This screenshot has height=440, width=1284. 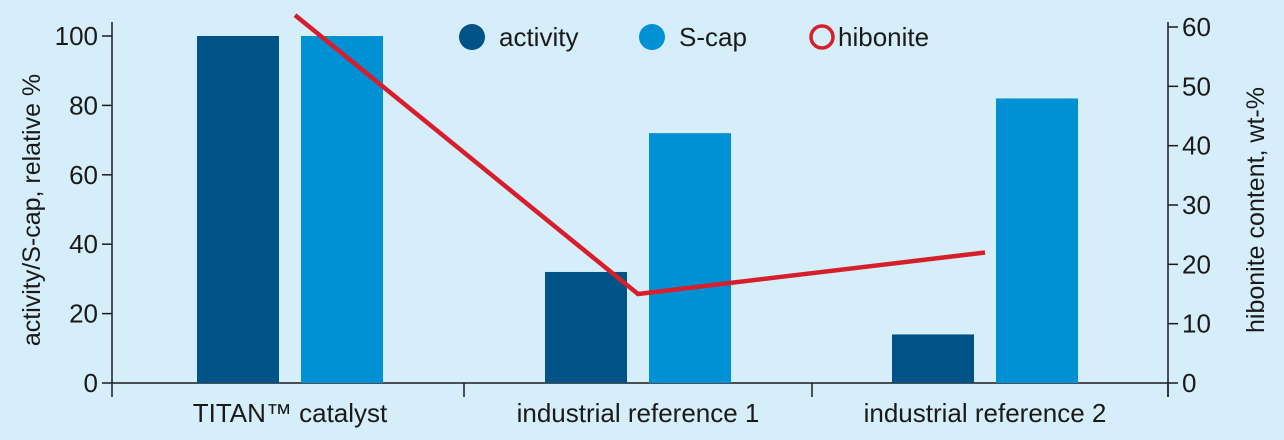 I want to click on legend-label: activity, so click(x=538, y=37).